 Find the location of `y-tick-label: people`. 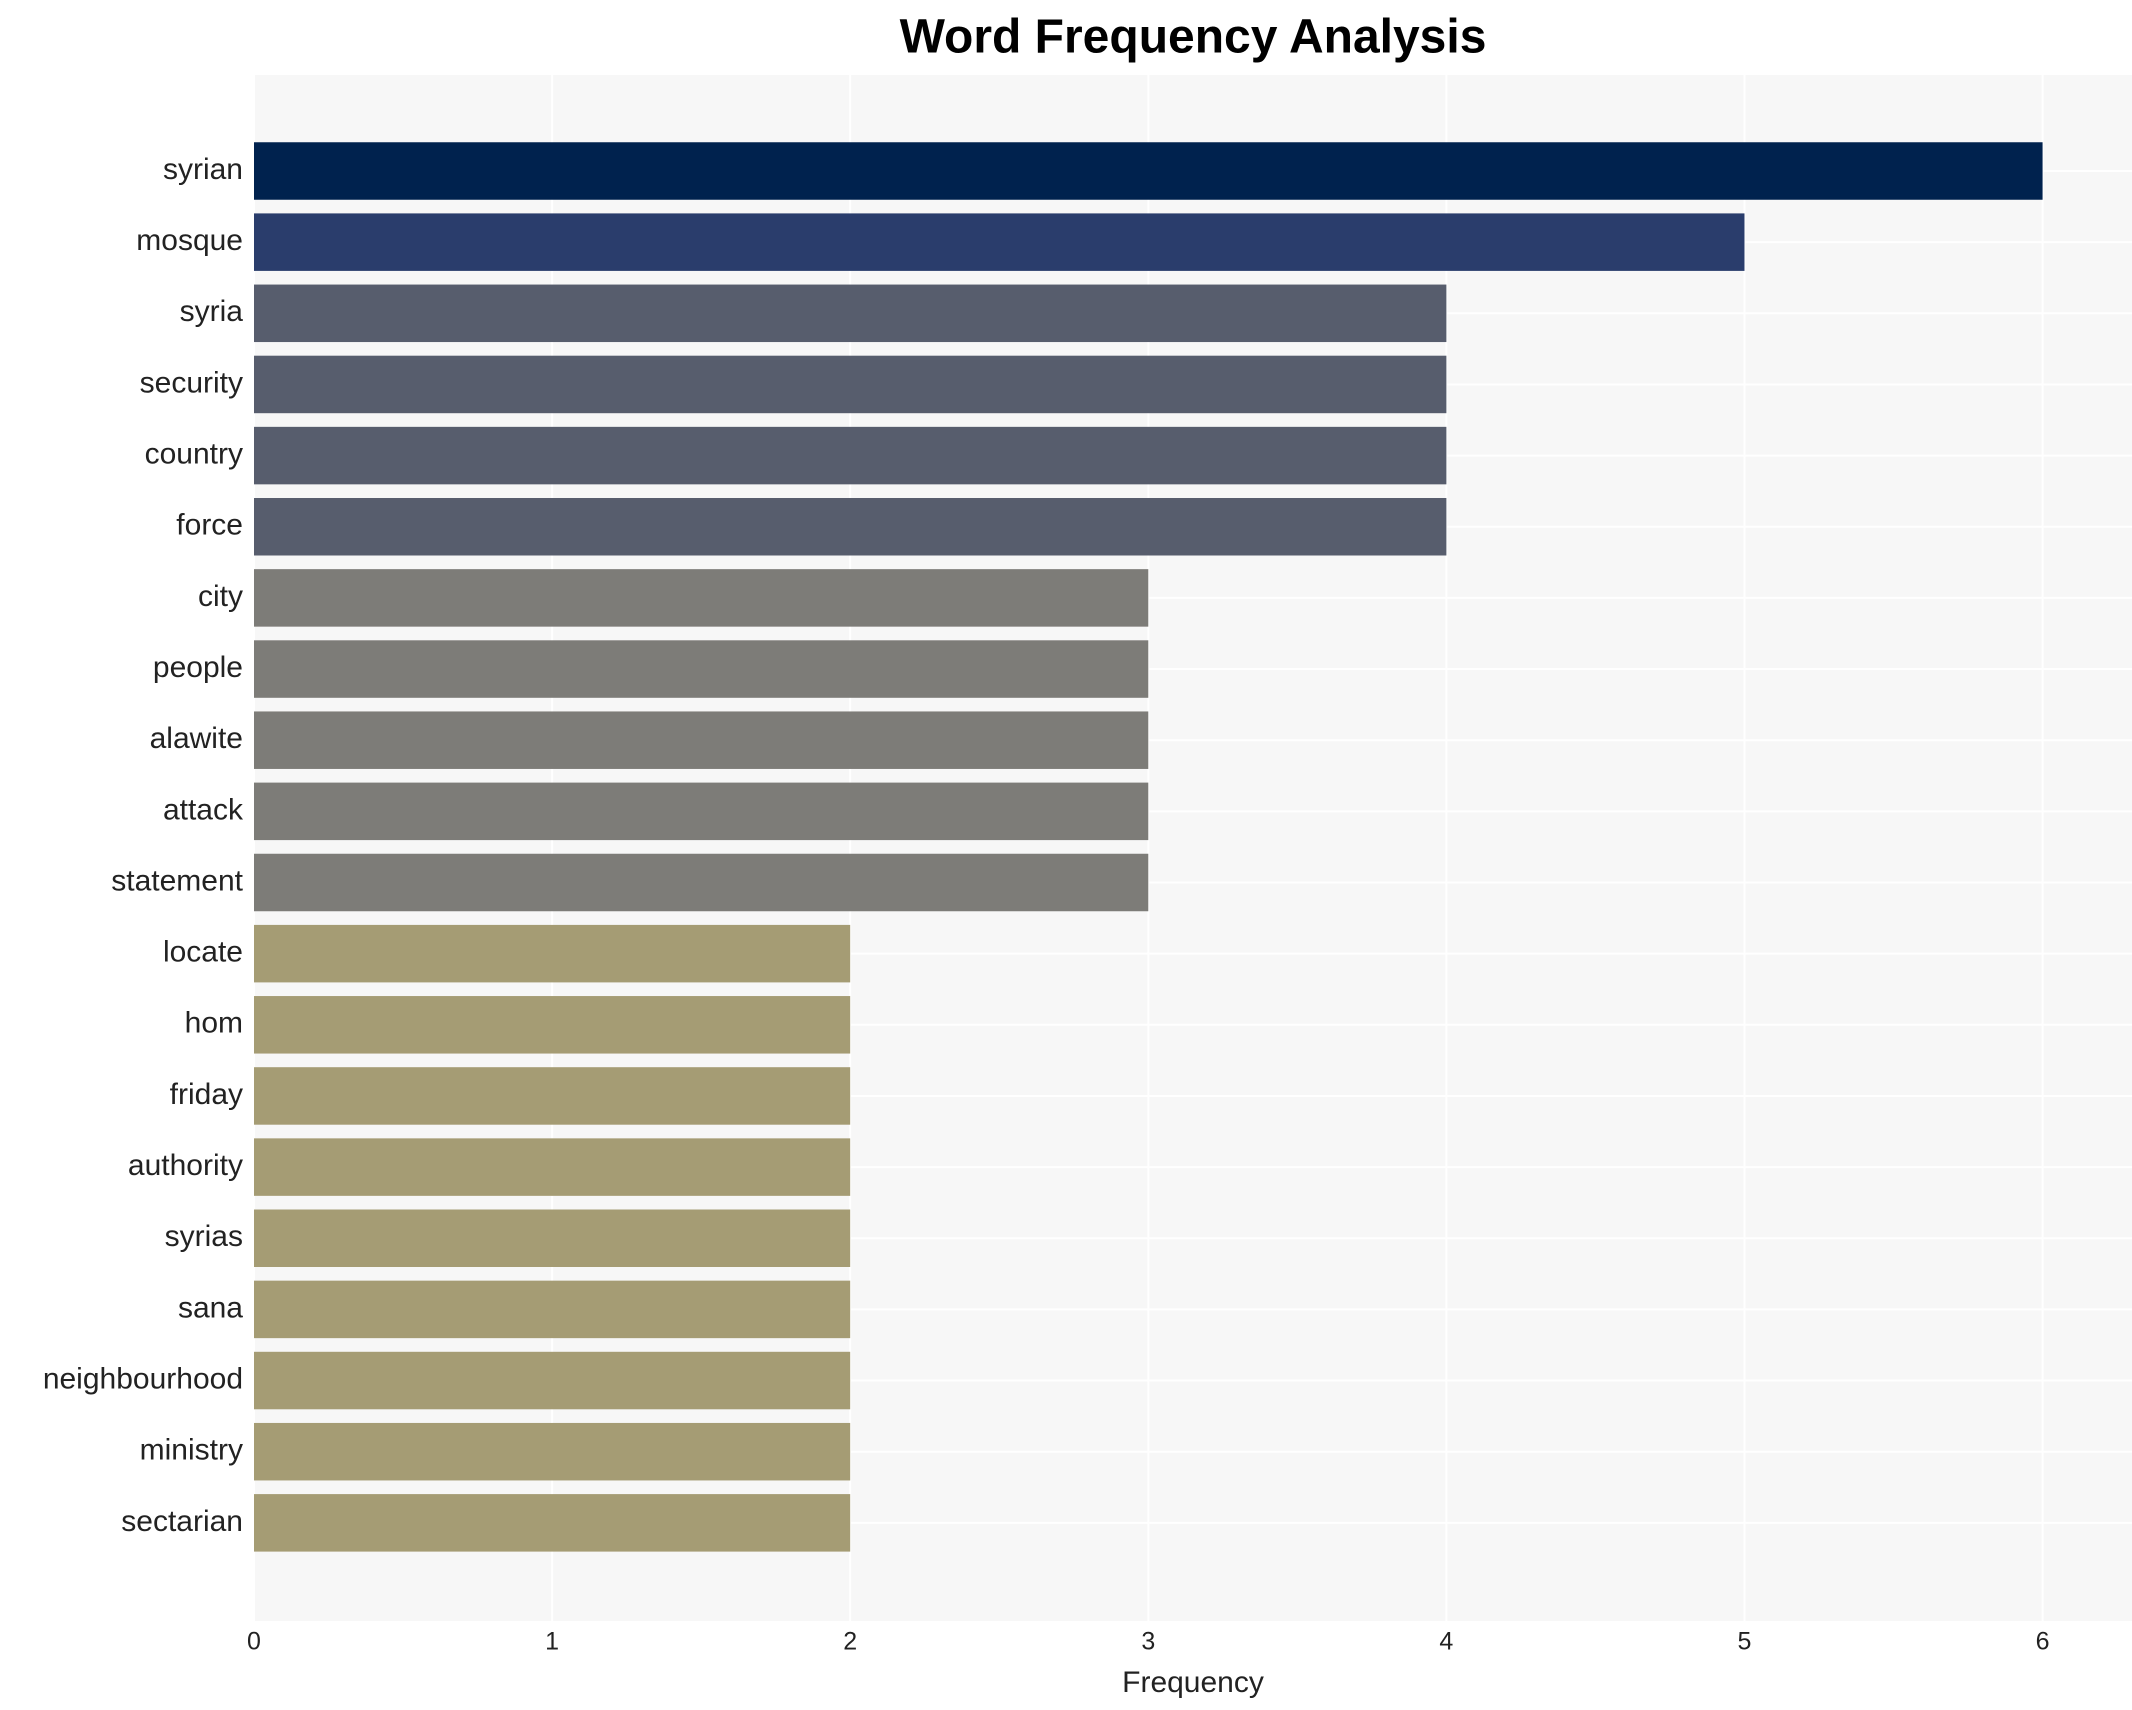

y-tick-label: people is located at coordinates (198, 667).